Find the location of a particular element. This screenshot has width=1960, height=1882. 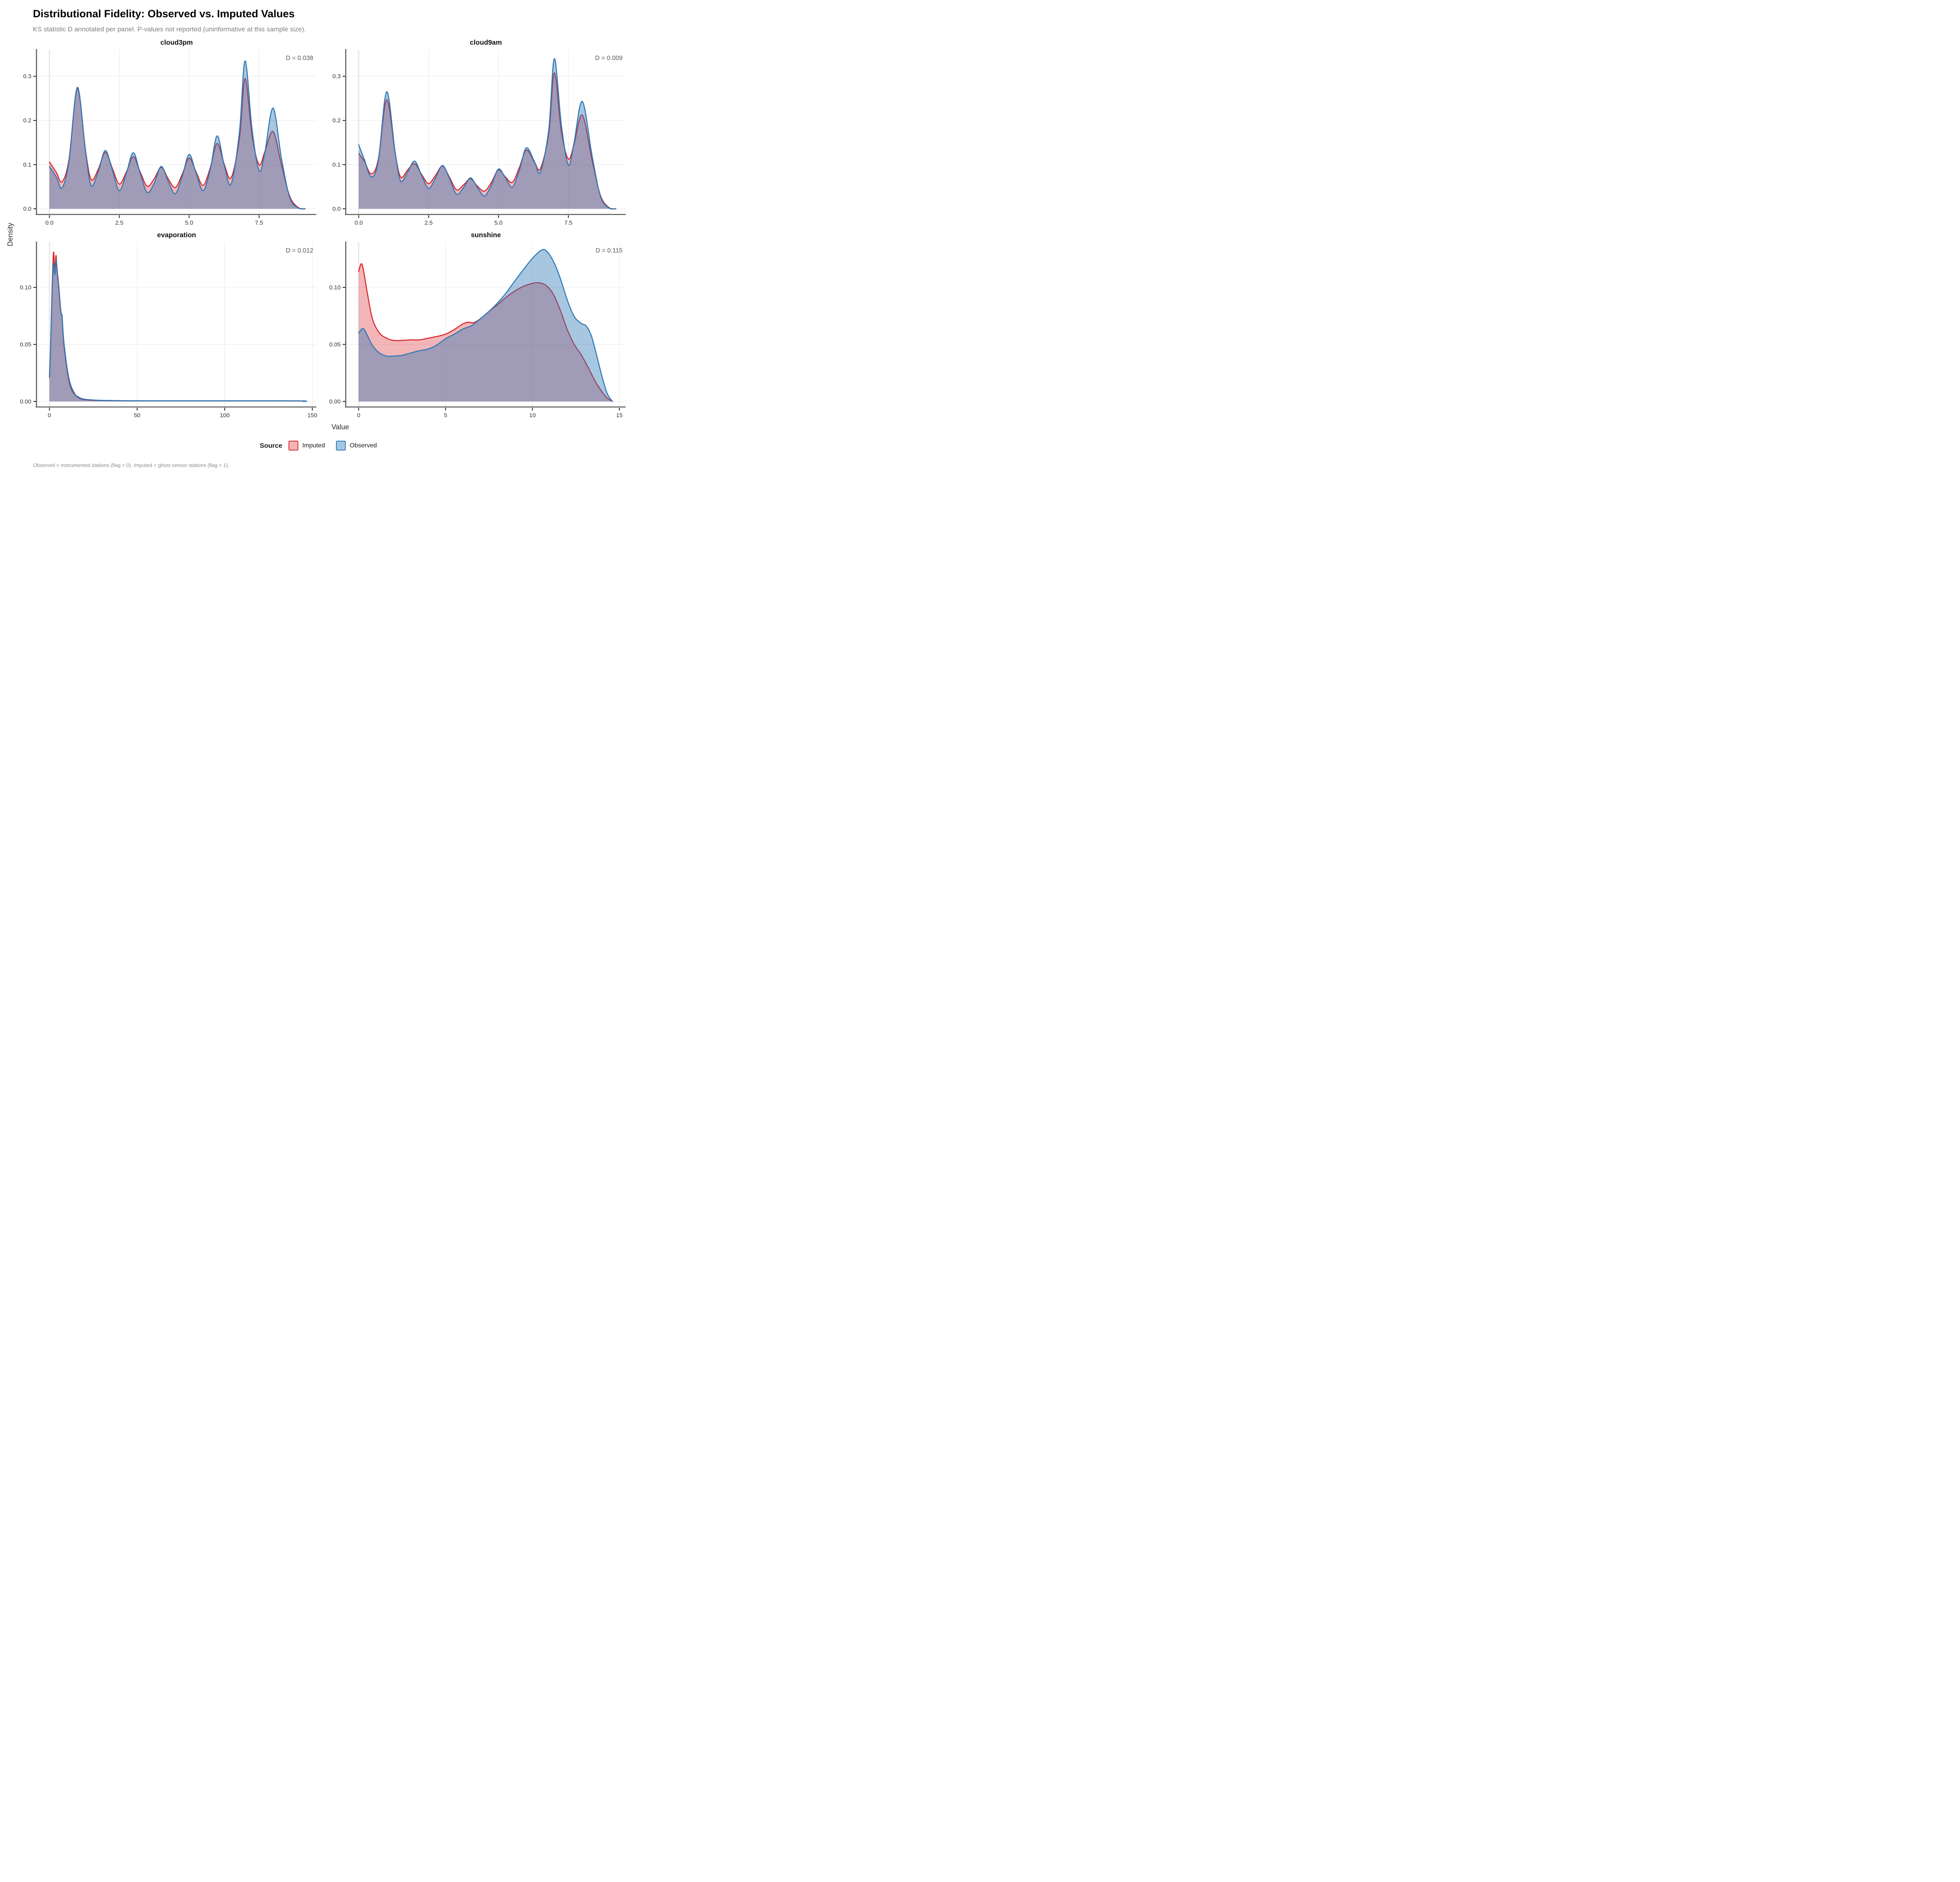

y-axis-title: Density is located at coordinates (10, 235).